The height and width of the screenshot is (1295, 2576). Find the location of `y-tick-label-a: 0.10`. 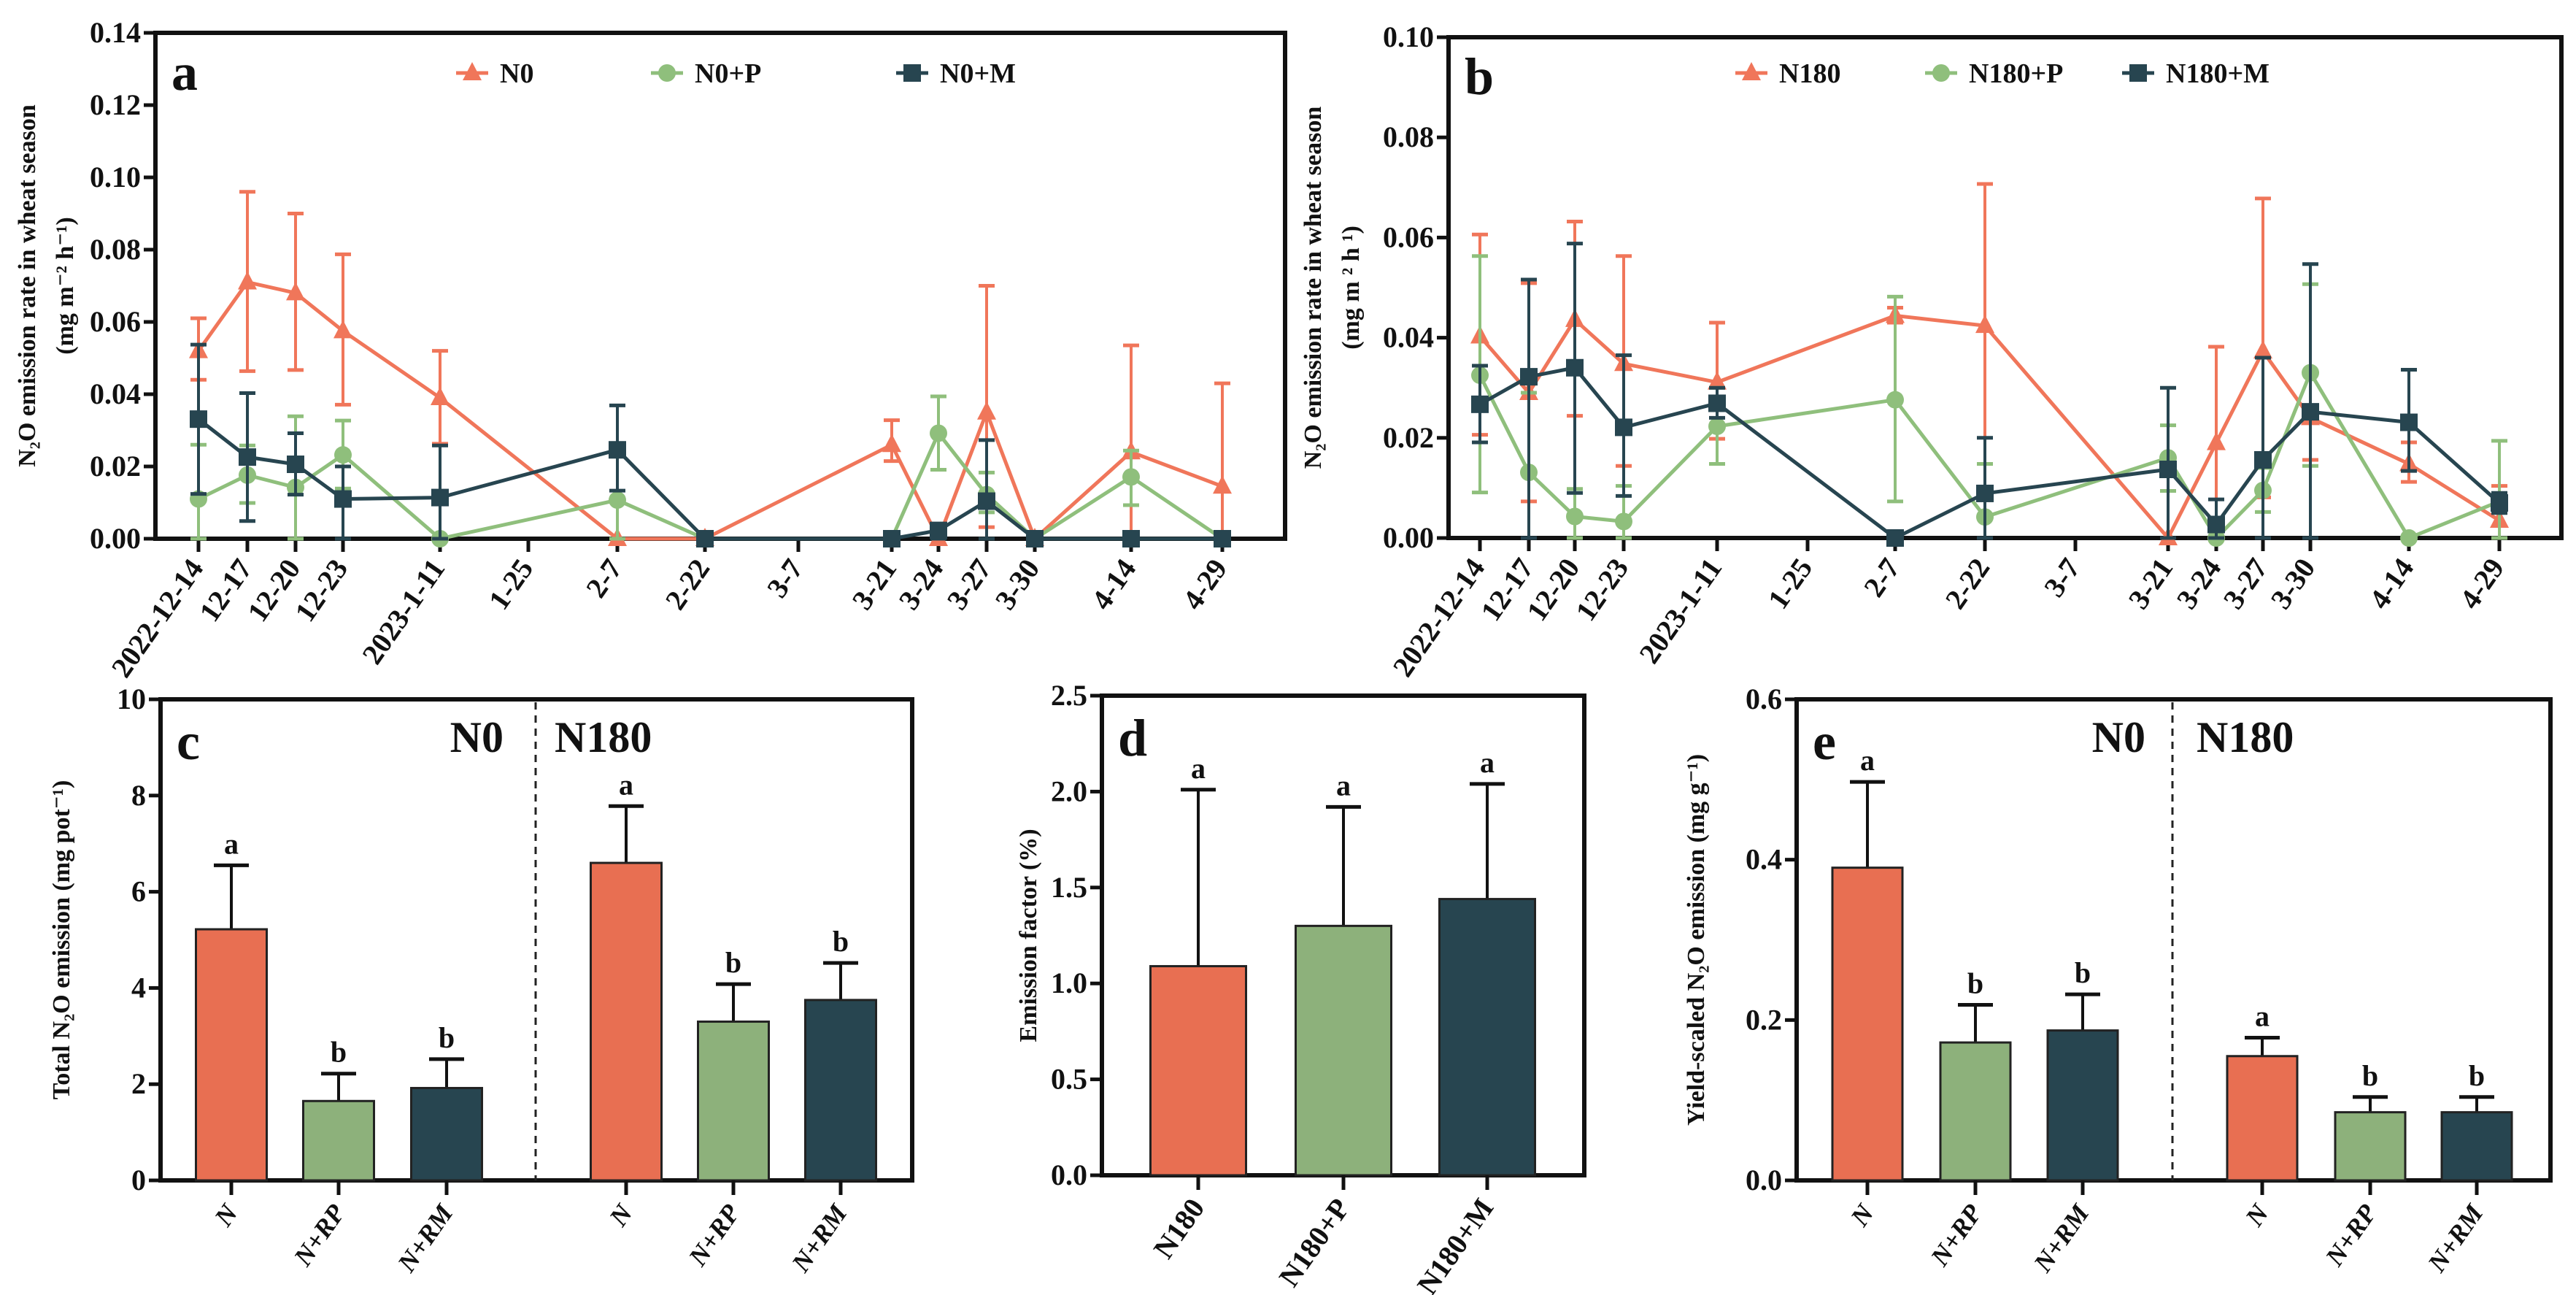

y-tick-label-a: 0.10 is located at coordinates (115, 177).